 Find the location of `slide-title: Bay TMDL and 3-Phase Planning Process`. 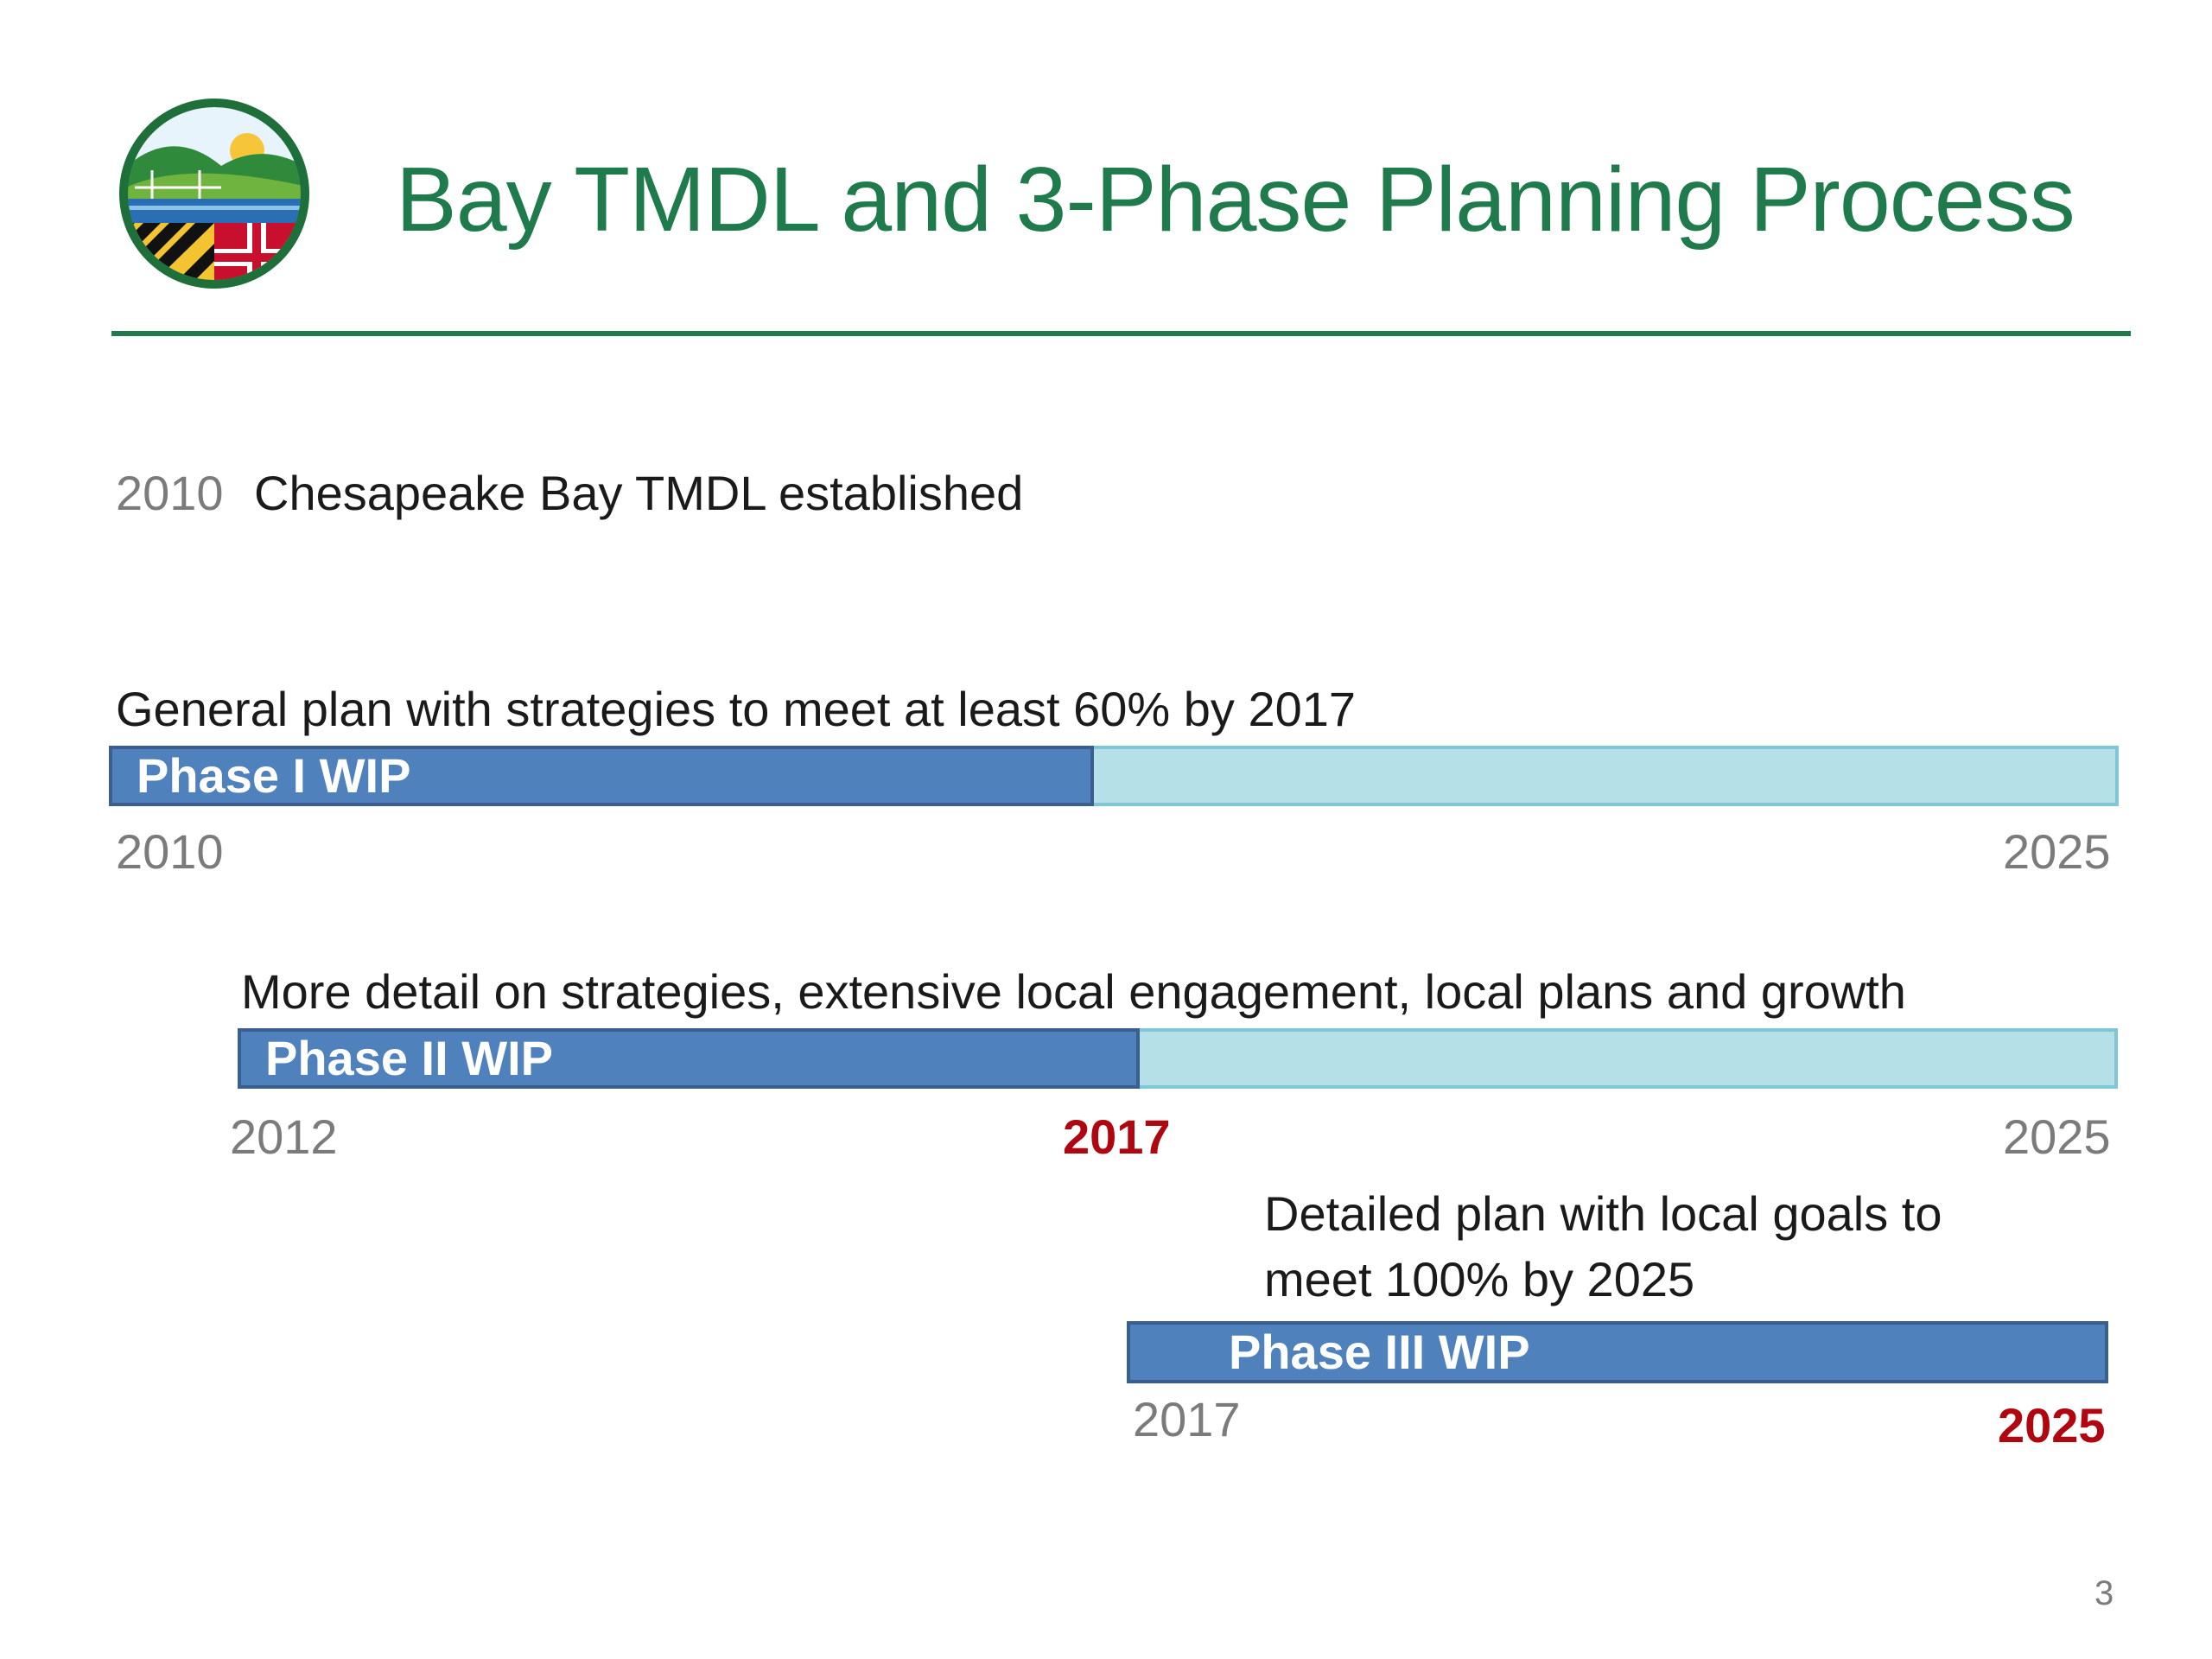

slide-title: Bay TMDL and 3-Phase Planning Process is located at coordinates (1235, 200).